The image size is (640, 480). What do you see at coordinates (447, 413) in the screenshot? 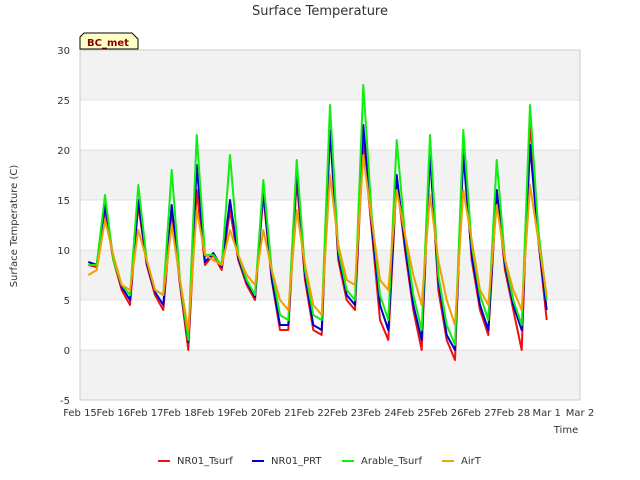
I see `x-tick-label: Feb 26` at bounding box center [447, 413].